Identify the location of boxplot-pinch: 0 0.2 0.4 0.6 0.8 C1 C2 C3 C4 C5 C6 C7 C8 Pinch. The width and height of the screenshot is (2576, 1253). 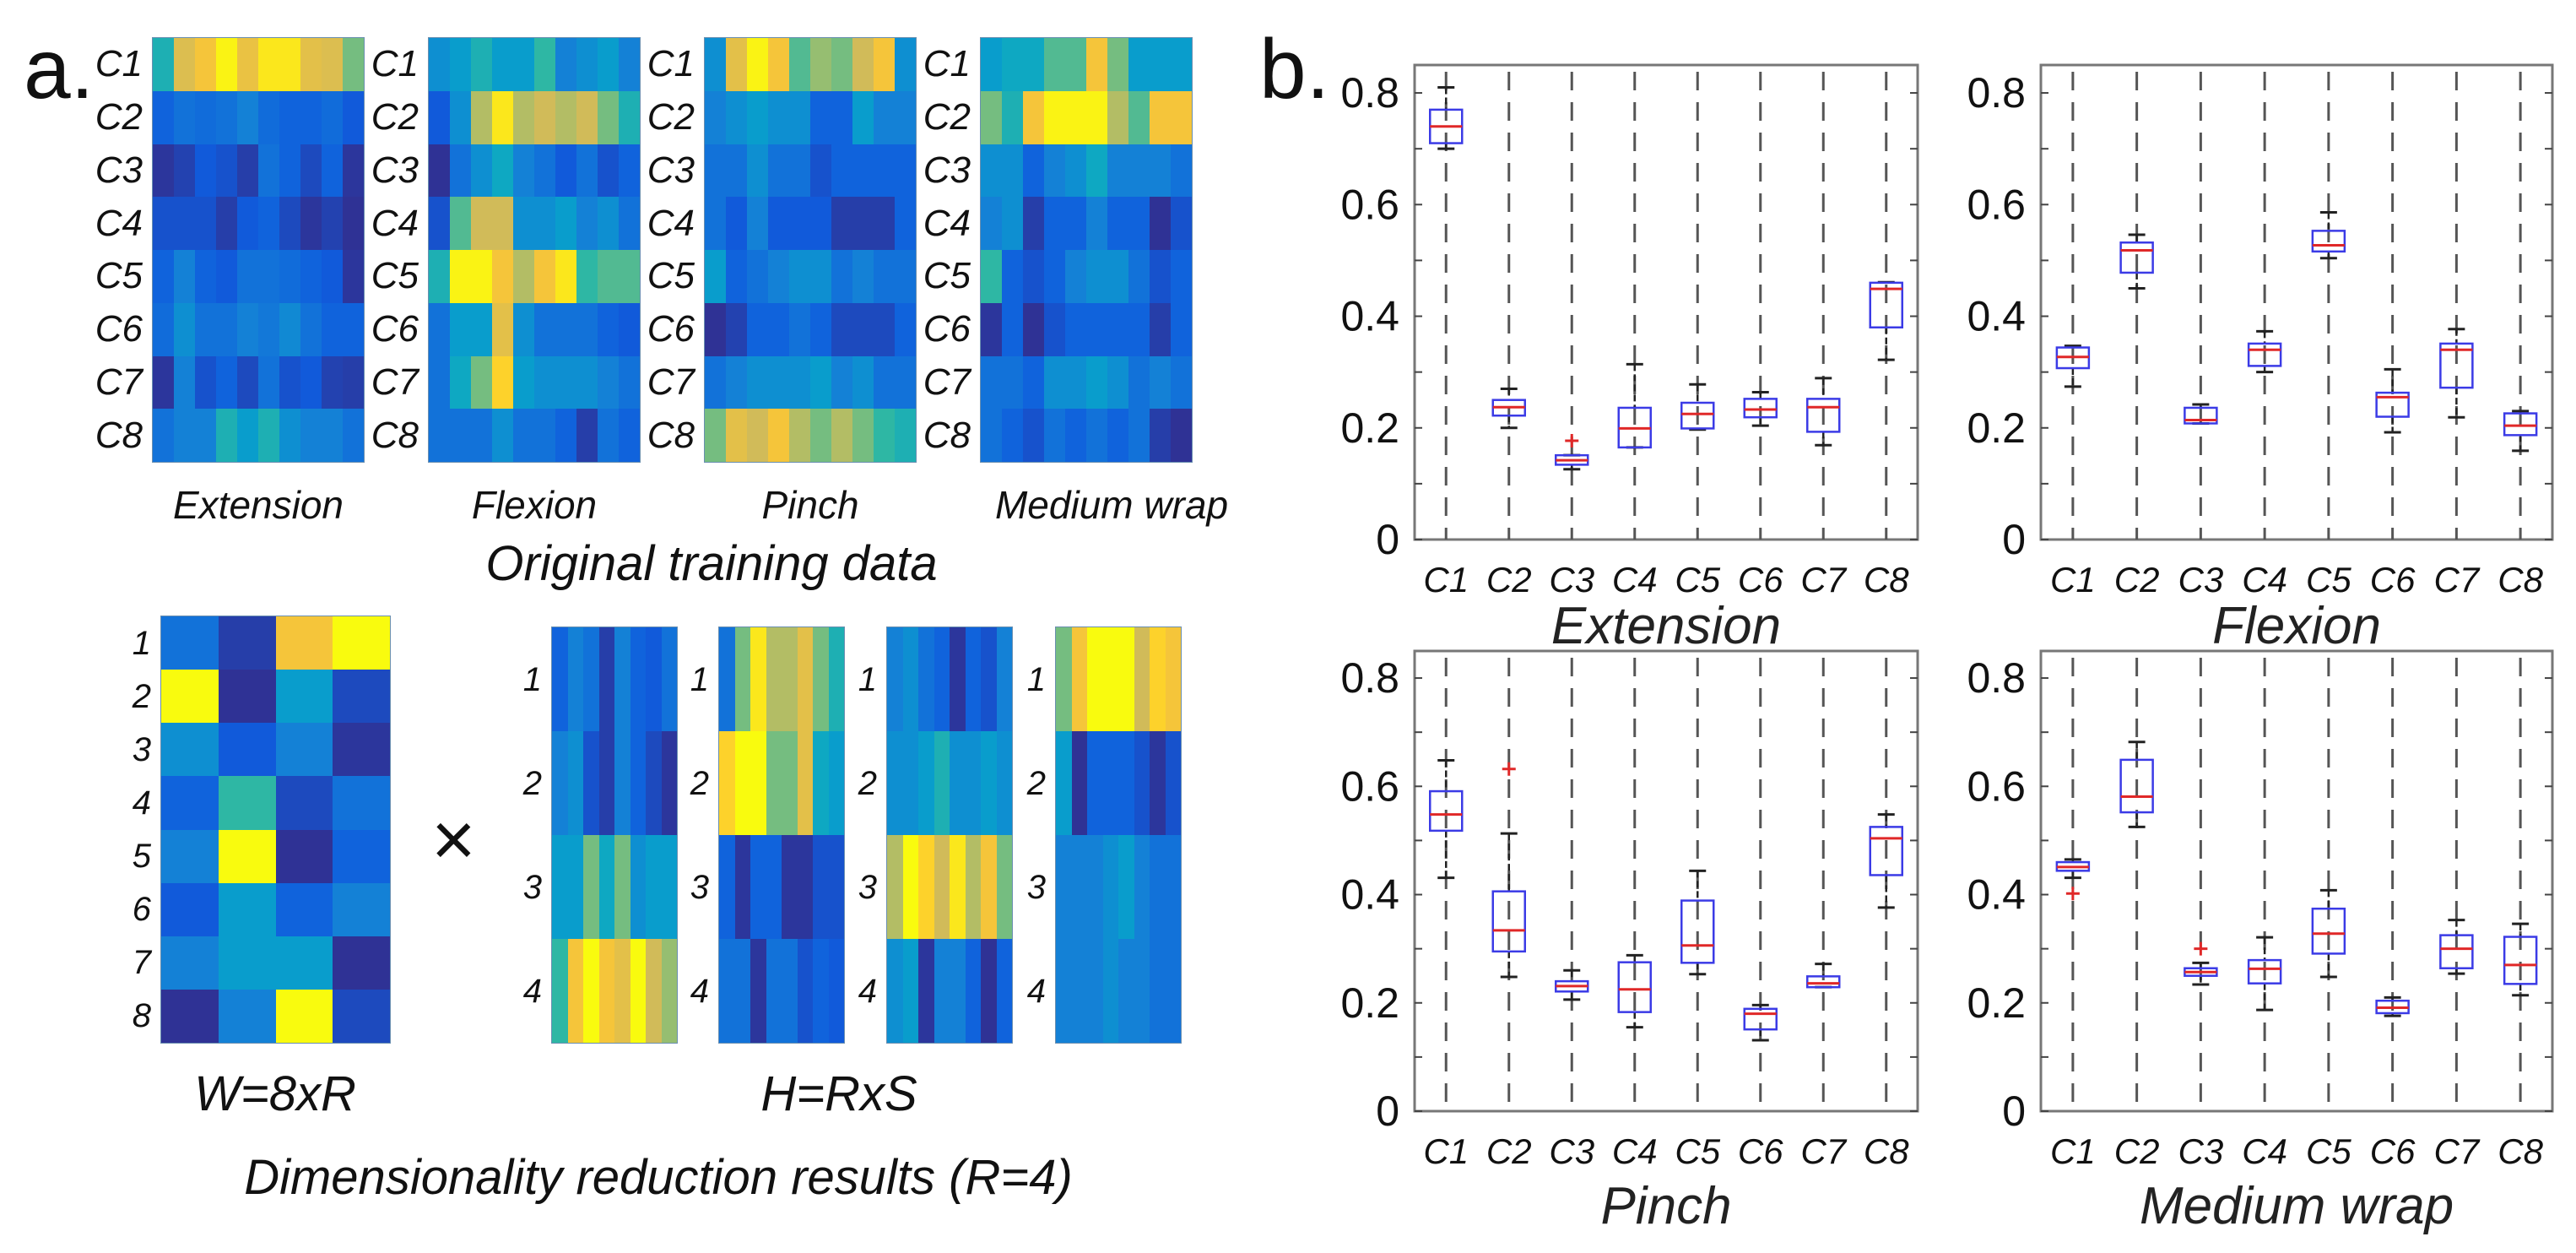
(1629, 942).